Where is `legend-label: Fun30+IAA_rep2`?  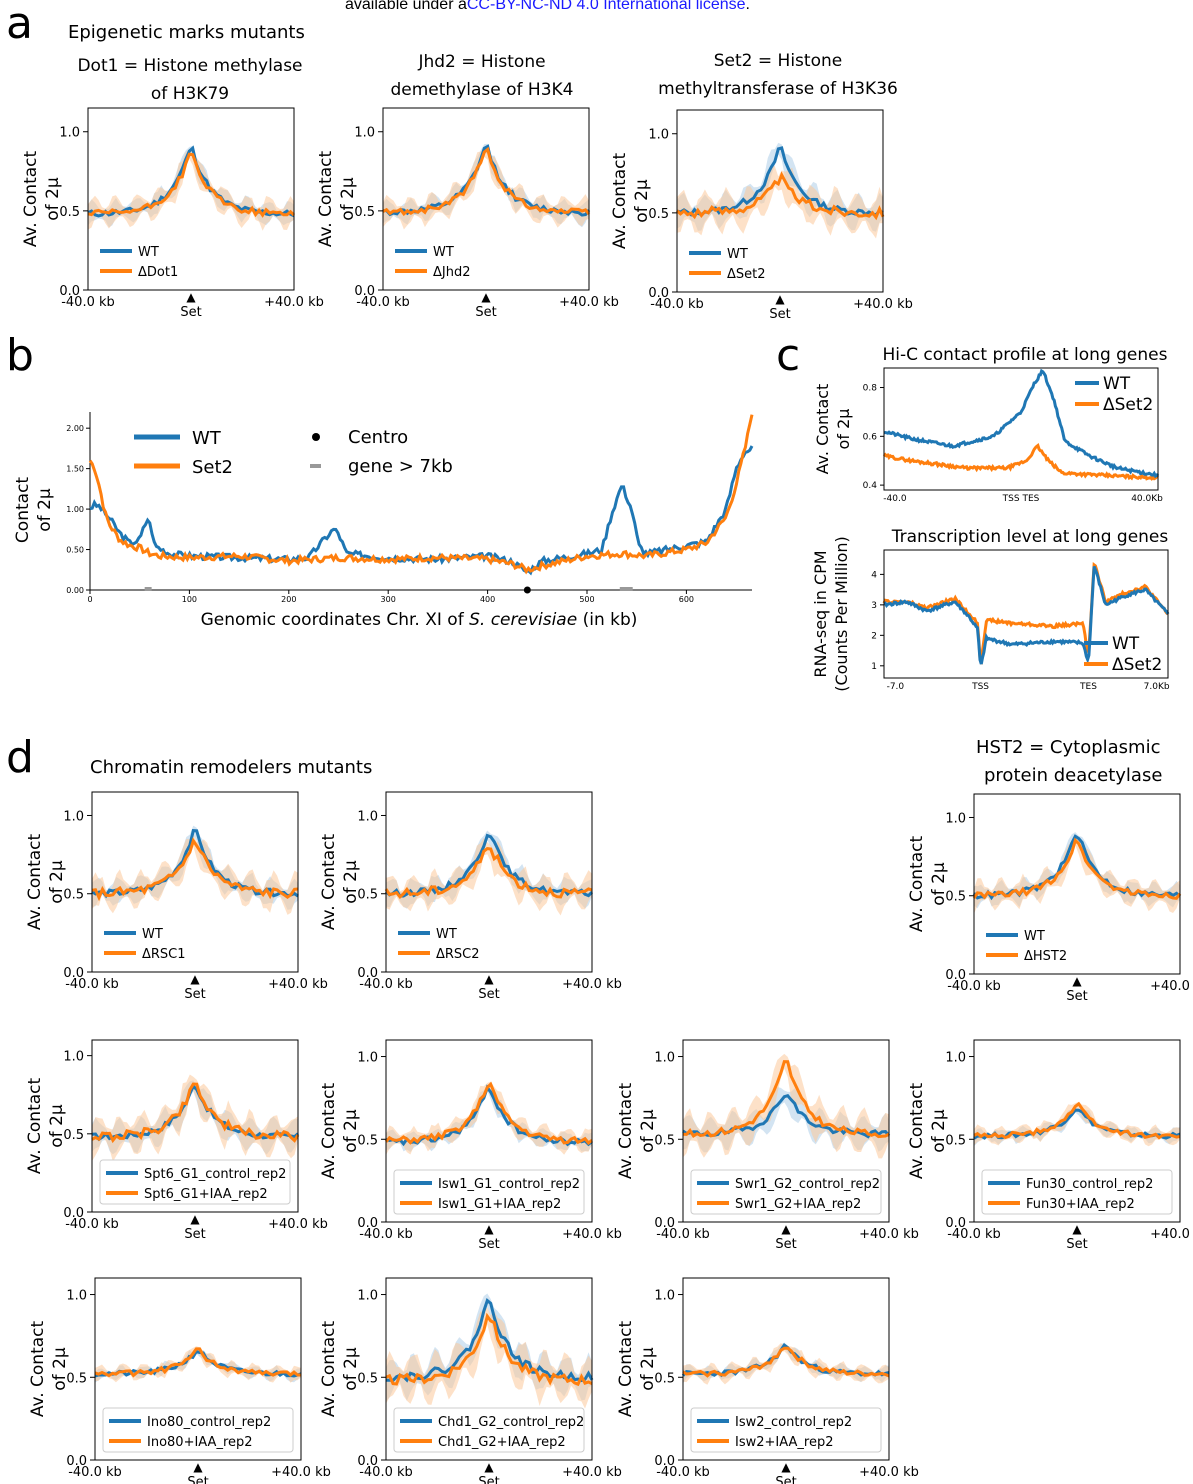 legend-label: Fun30+IAA_rep2 is located at coordinates (1080, 1204).